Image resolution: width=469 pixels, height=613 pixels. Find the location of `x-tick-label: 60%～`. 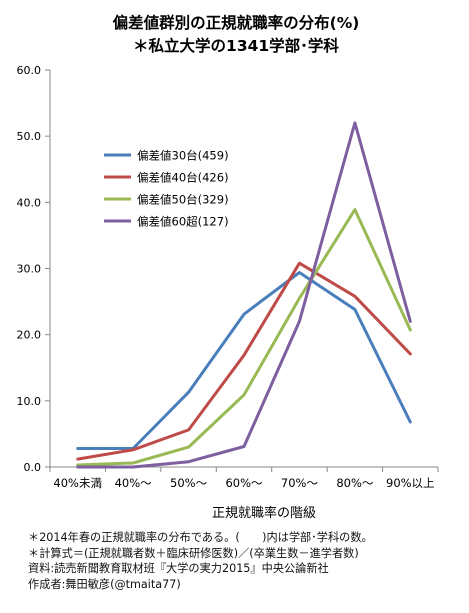

x-tick-label: 60%～ is located at coordinates (244, 483).